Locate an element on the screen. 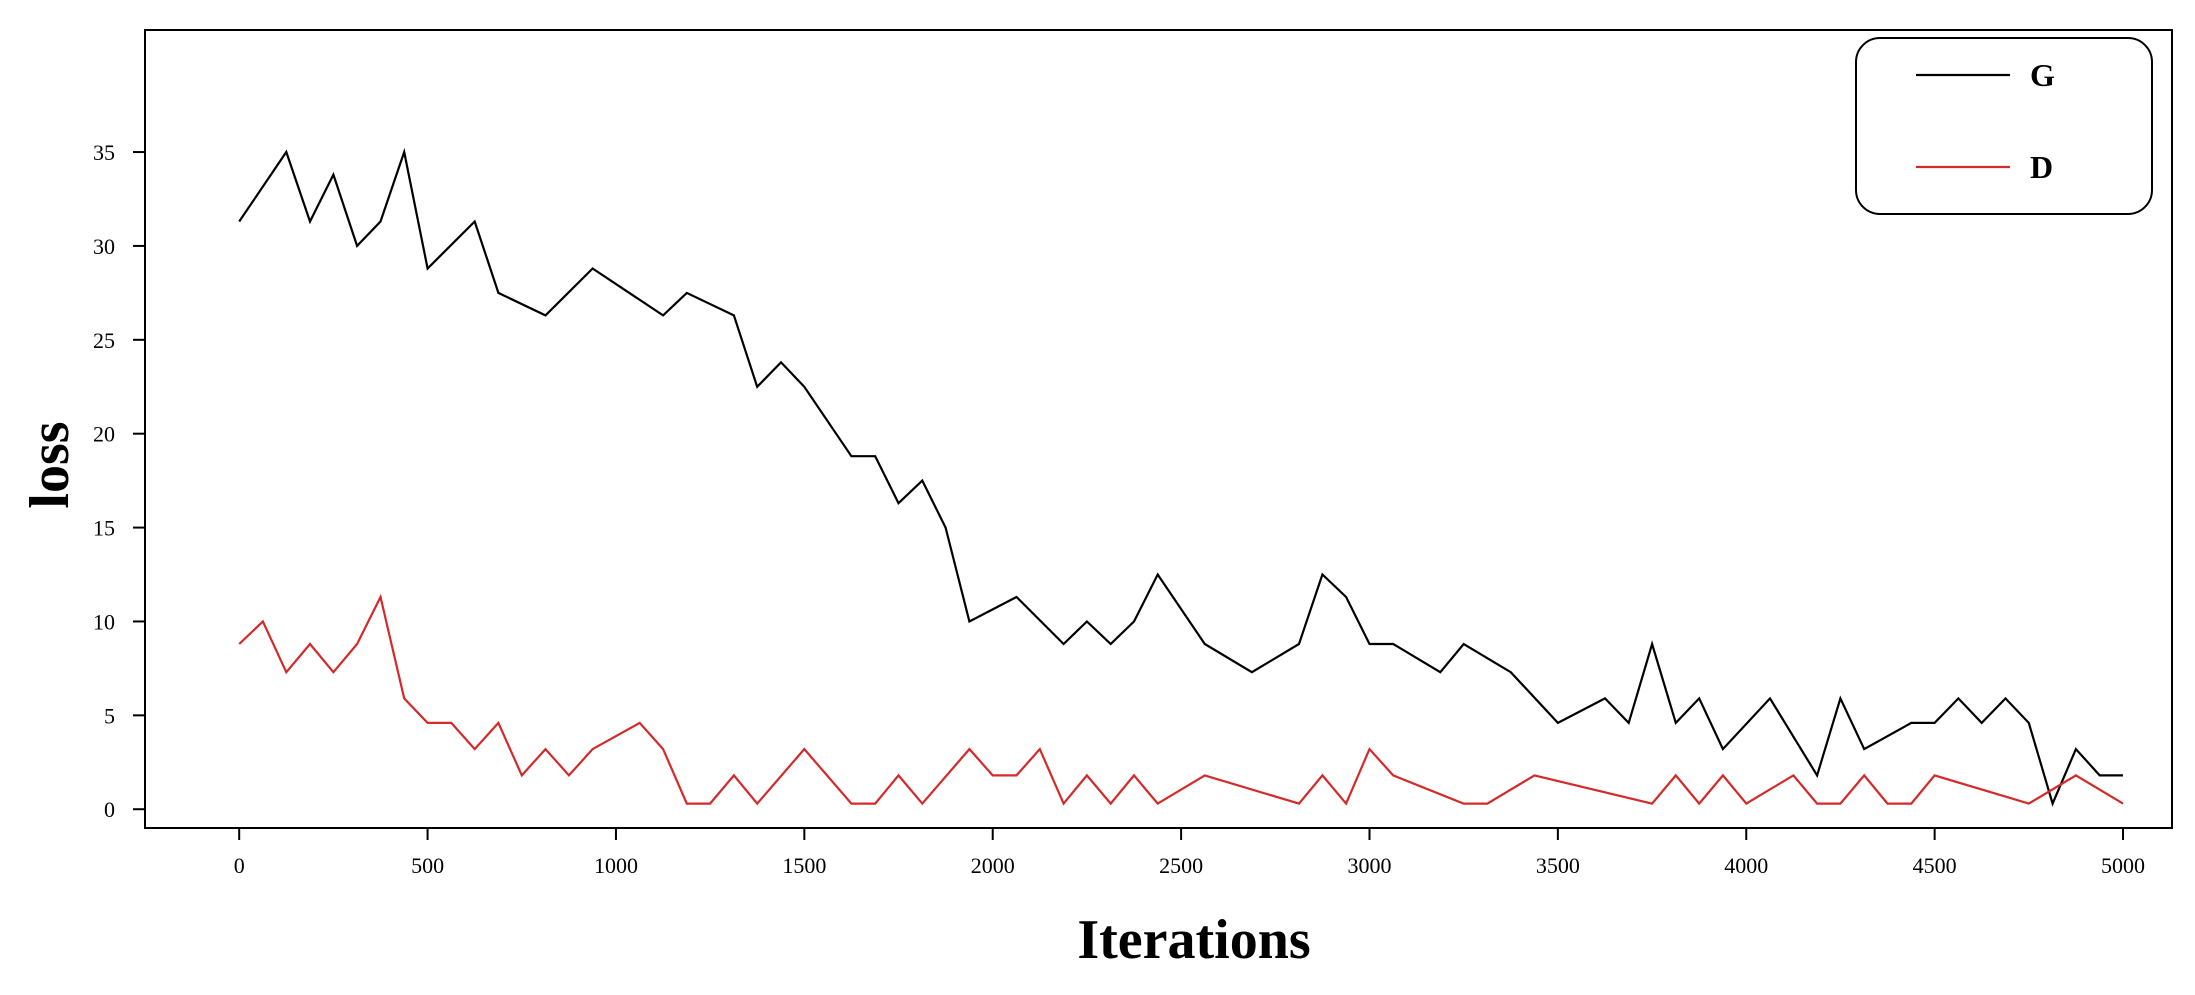 The width and height of the screenshot is (2195, 995). legend-label-g: G is located at coordinates (2042, 75).